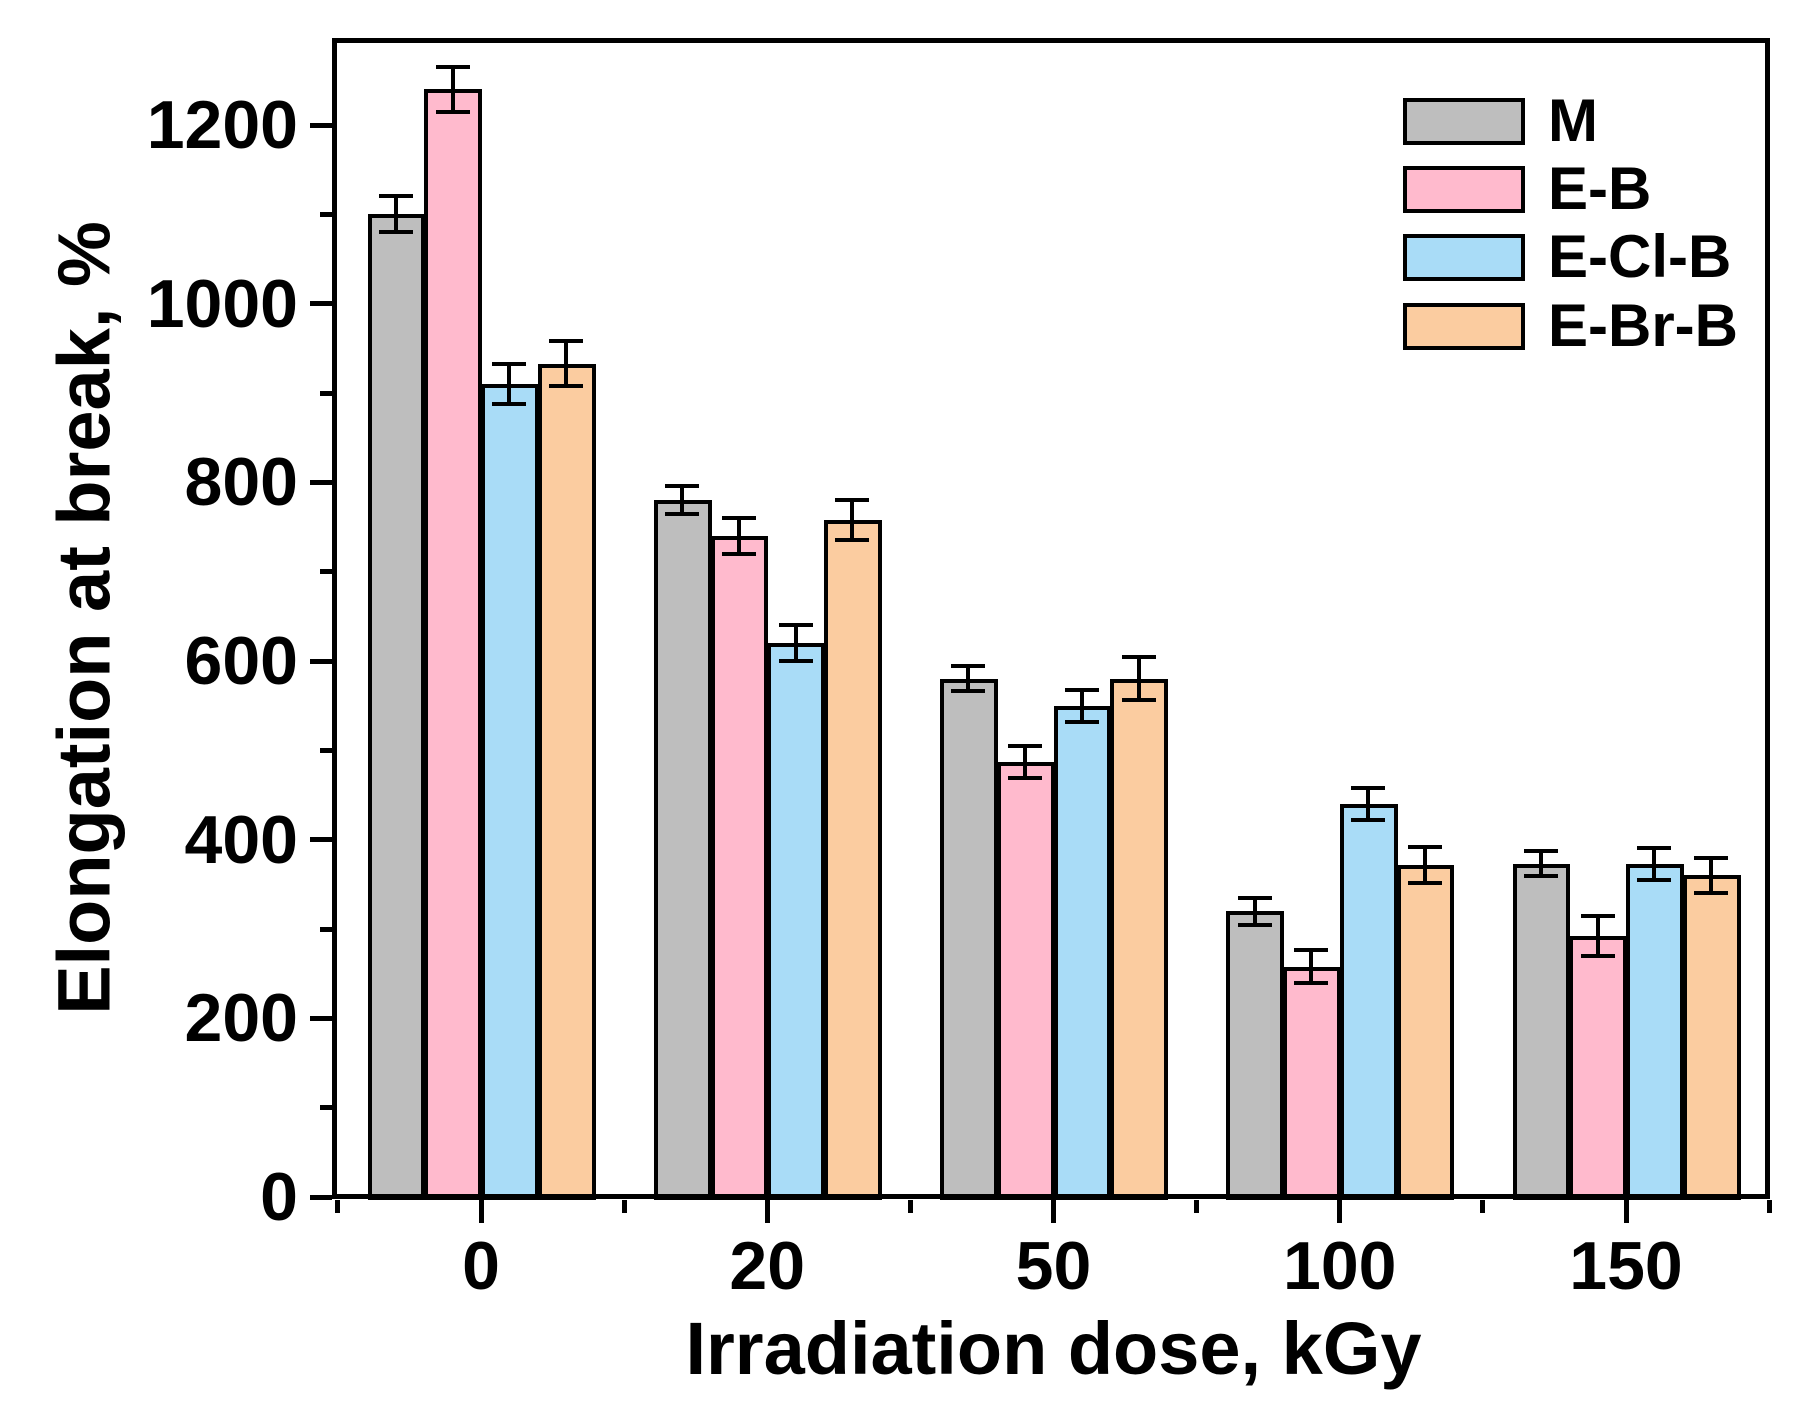  What do you see at coordinates (1573, 120) in the screenshot?
I see `legend-label-M: M` at bounding box center [1573, 120].